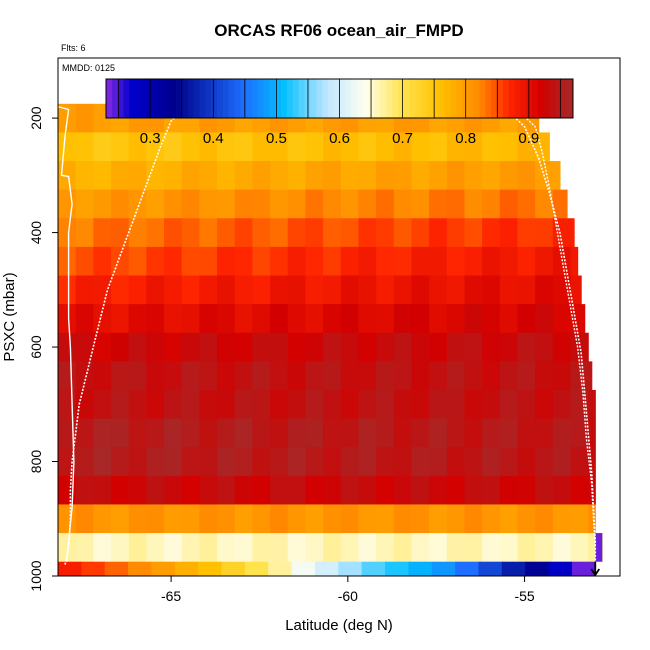  I want to click on chart-title: ORCAS RF06 ocean_air_FMPD, so click(338, 30).